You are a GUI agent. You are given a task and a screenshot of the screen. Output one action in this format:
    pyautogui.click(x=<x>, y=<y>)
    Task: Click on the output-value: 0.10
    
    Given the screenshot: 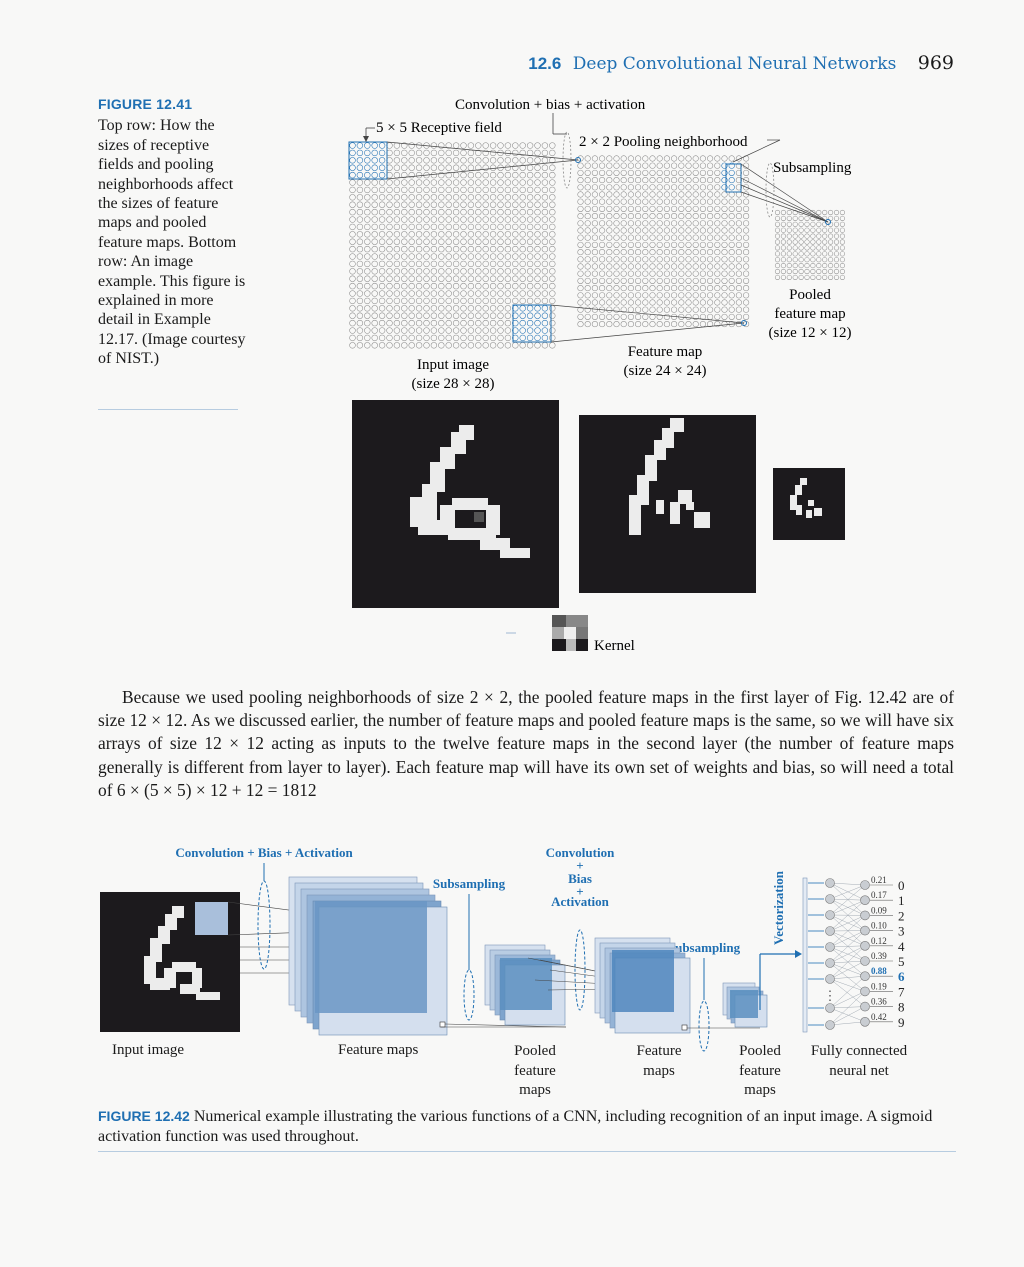 What is the action you would take?
    pyautogui.click(x=879, y=926)
    